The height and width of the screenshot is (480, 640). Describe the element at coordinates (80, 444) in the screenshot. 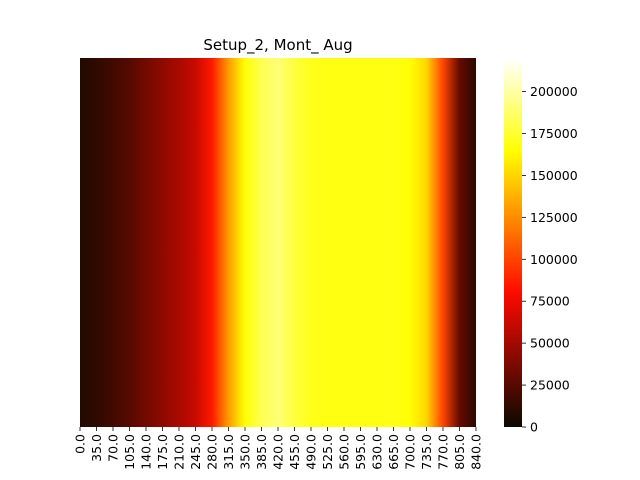

I see `x-tick-label: 0.0` at that location.